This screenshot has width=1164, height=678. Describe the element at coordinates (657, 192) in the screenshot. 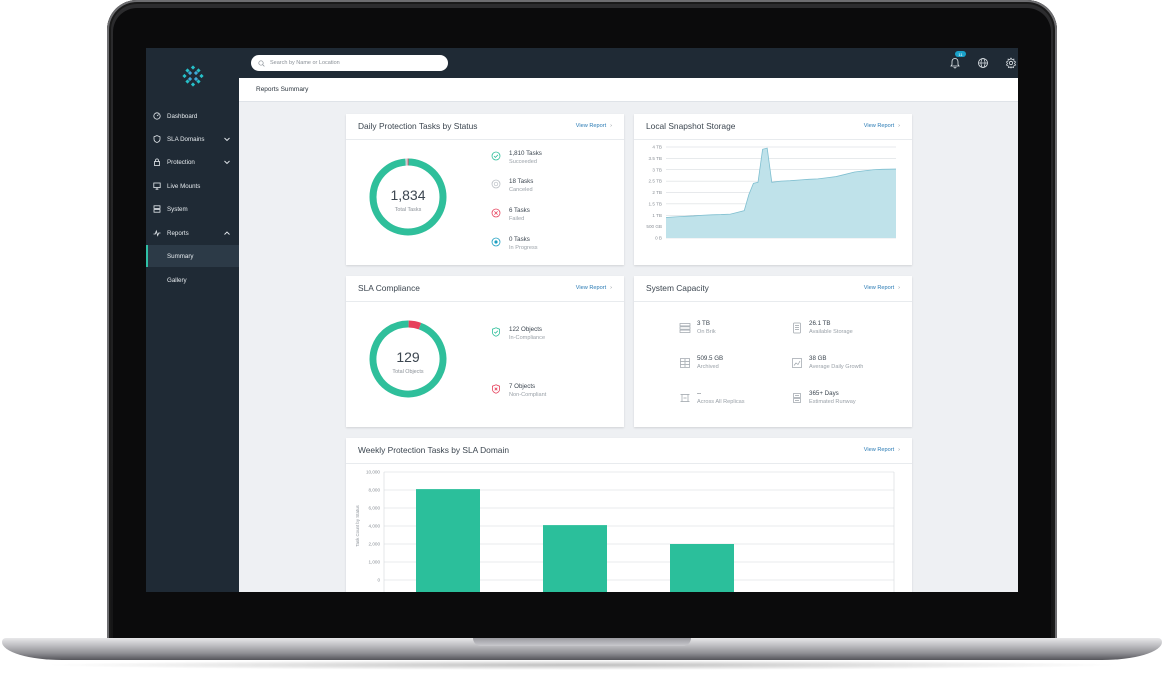

I see `area-y-tick-label: 2 TB` at that location.